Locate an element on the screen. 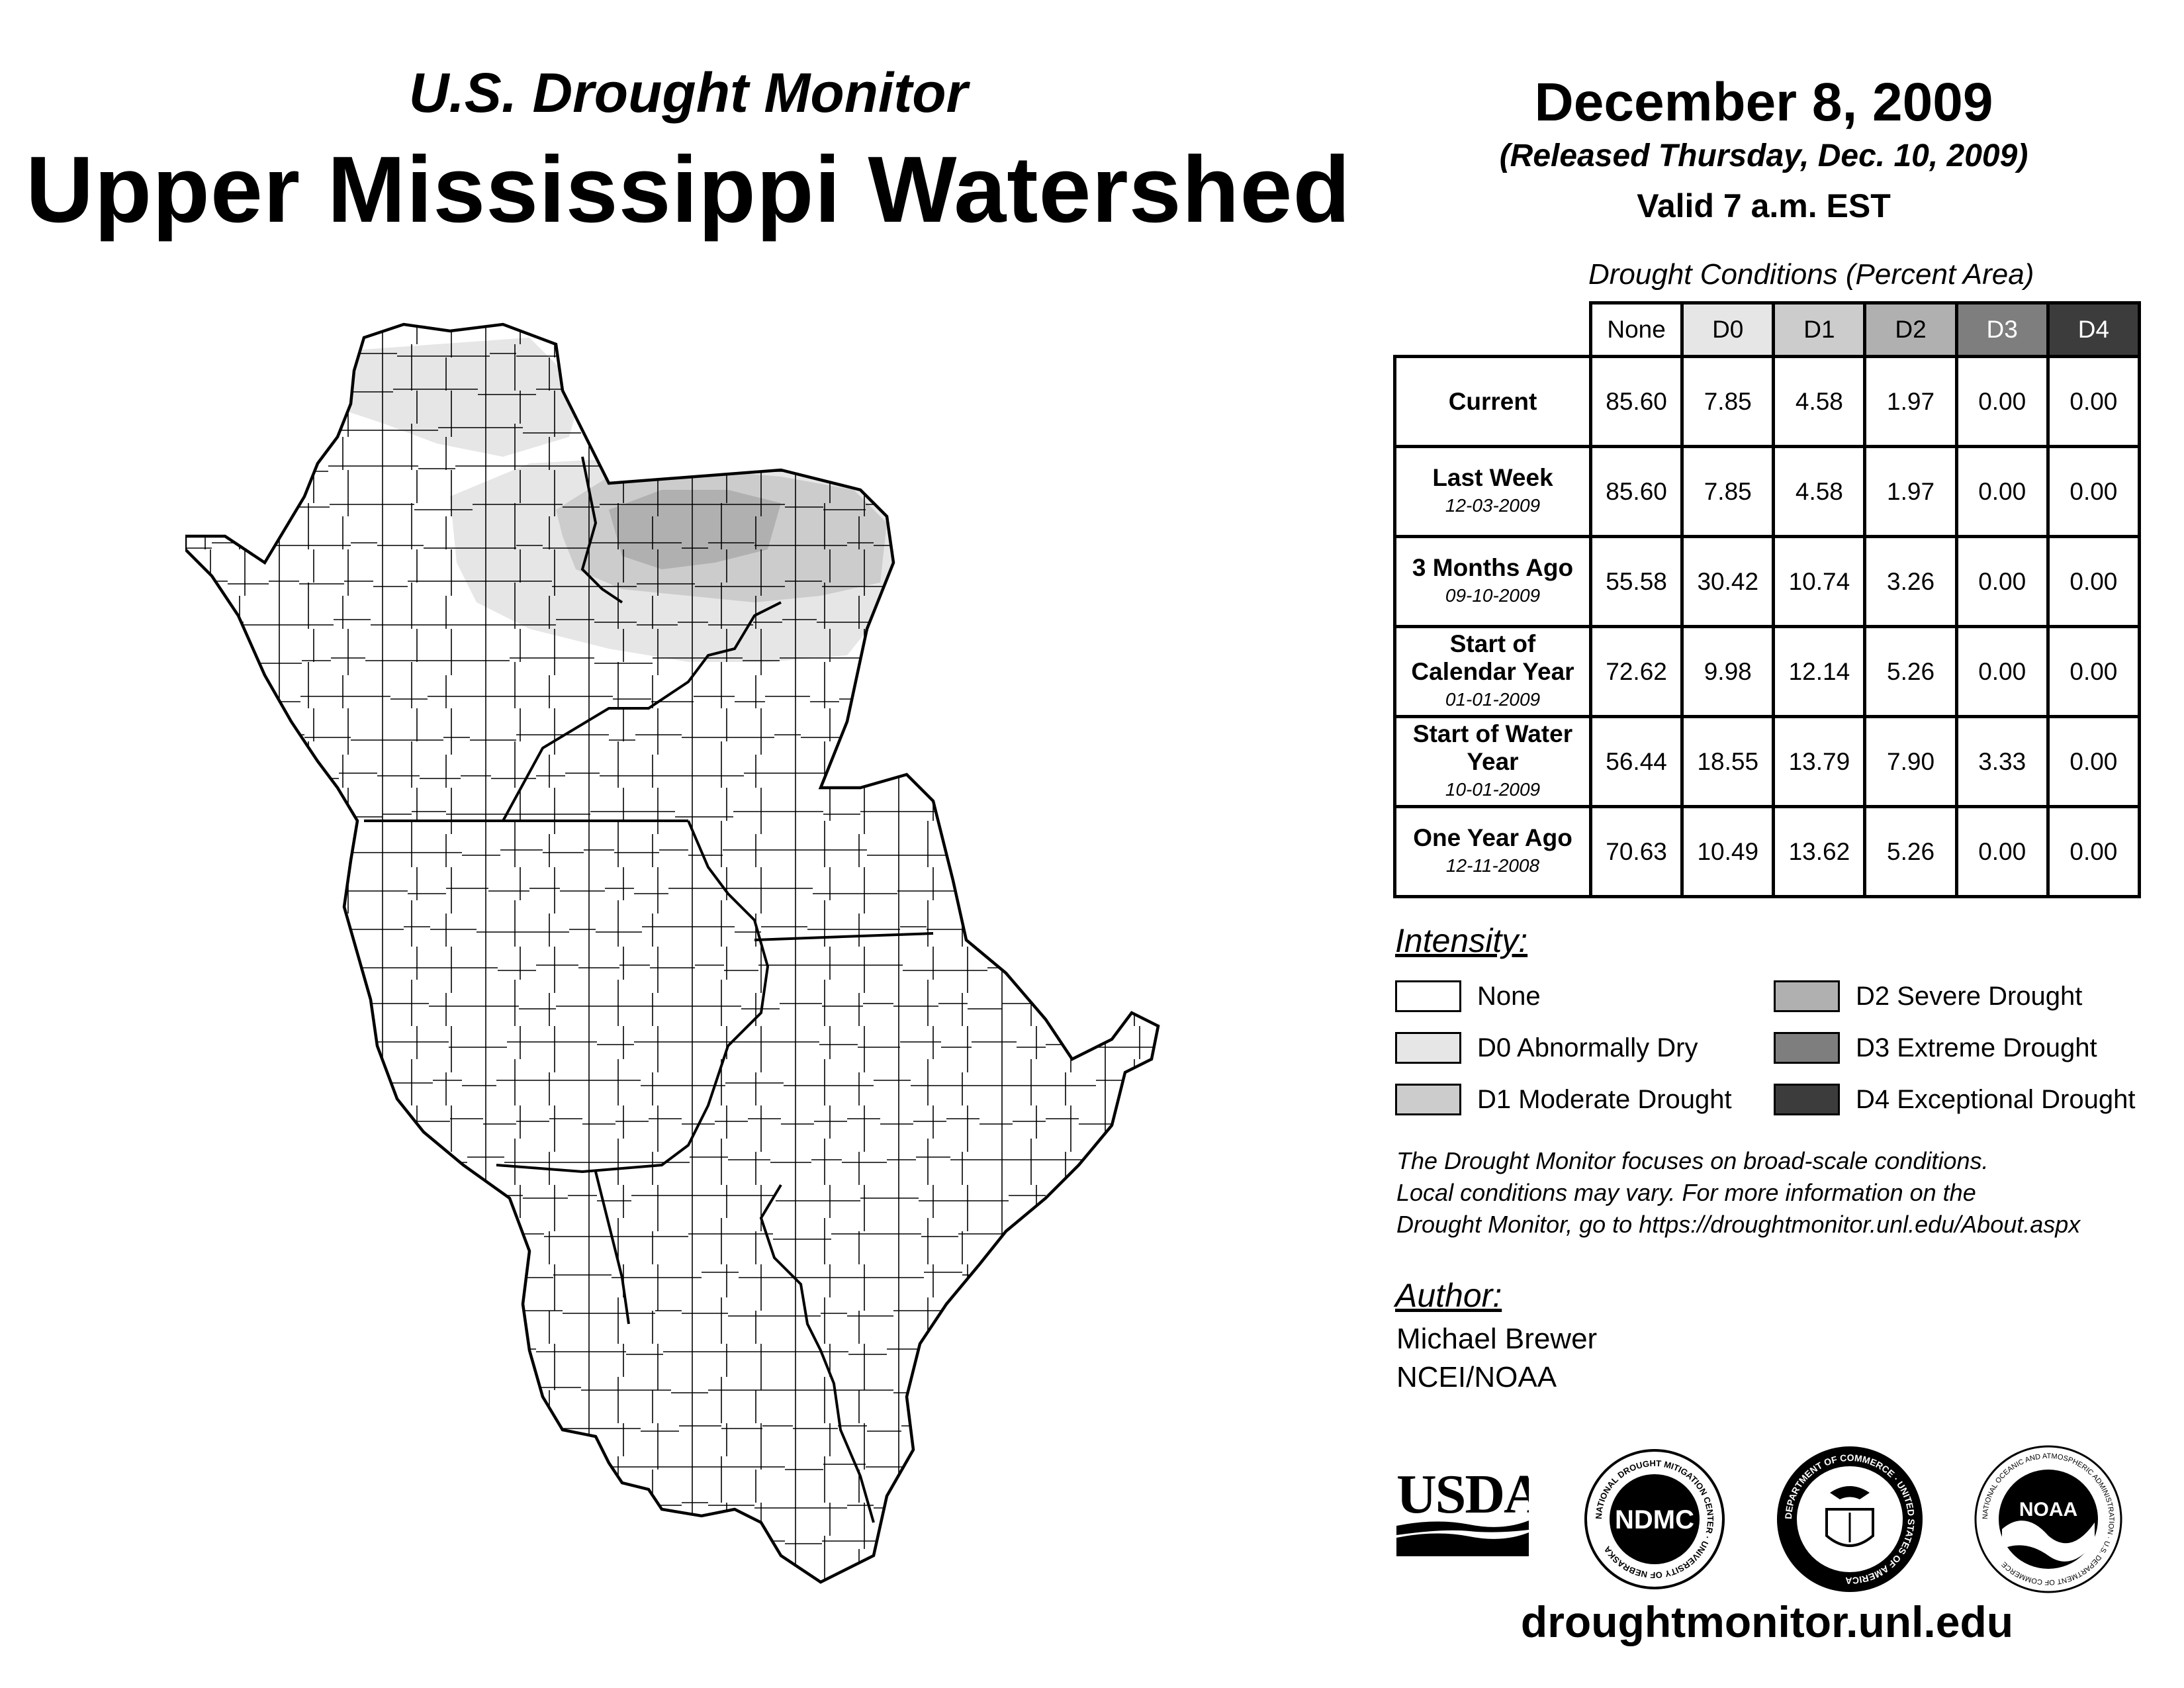 The width and height of the screenshot is (2184, 1688). legend-label: D0 Abnormally Dry is located at coordinates (1587, 1047).